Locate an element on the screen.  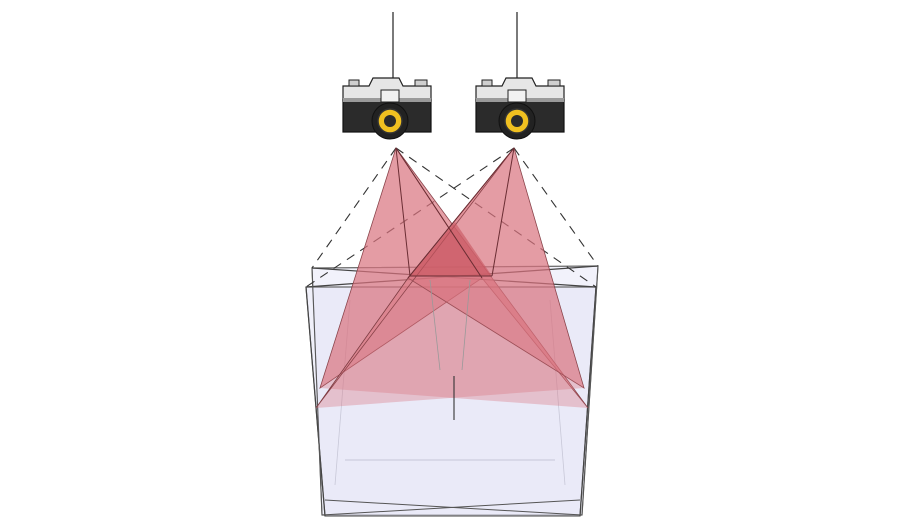
frustum-right-face-c is located at coordinates (450, 278).